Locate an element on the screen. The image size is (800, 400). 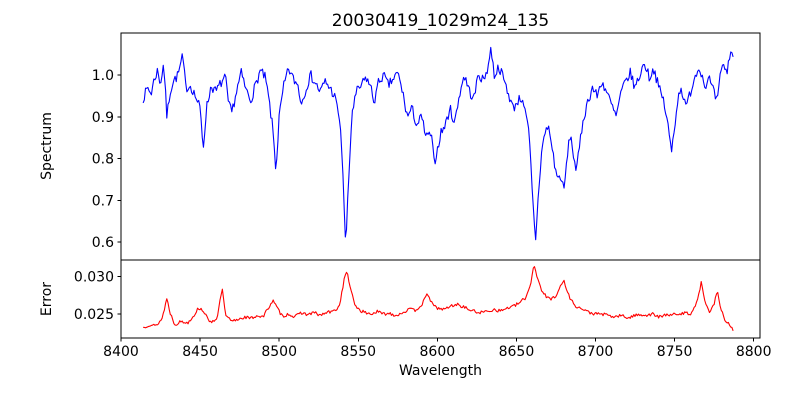
y-tick-label-spectrum: 0.8 is located at coordinates (103, 160).